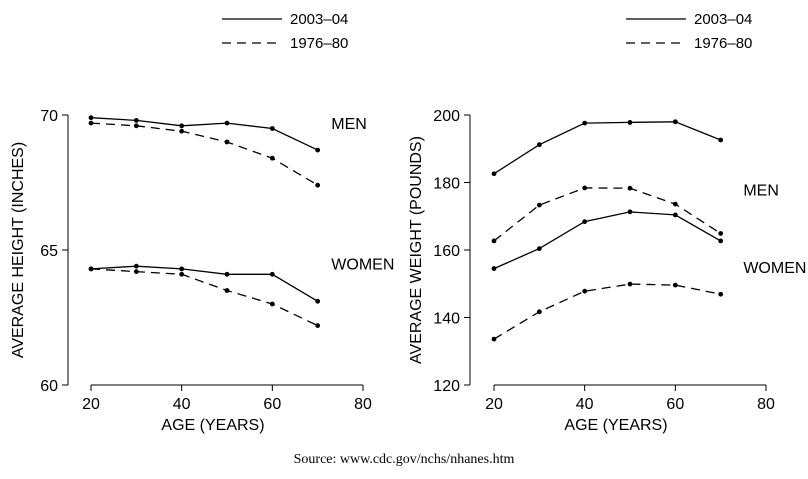 The image size is (808, 479). Describe the element at coordinates (416, 250) in the screenshot. I see `y-axis-label: AVERAGE WEIGHT (POUNDS)` at that location.